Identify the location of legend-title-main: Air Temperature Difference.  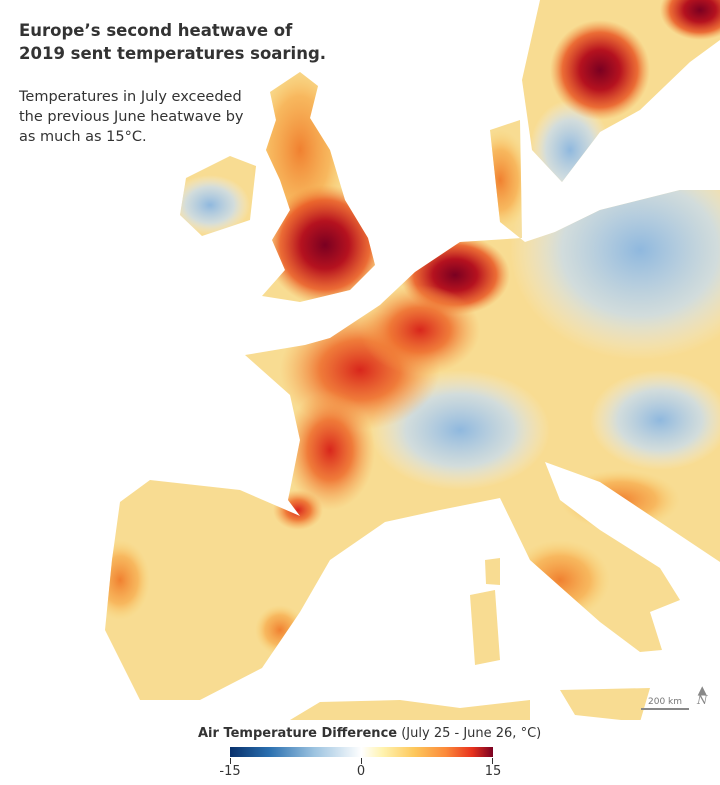
(298, 733).